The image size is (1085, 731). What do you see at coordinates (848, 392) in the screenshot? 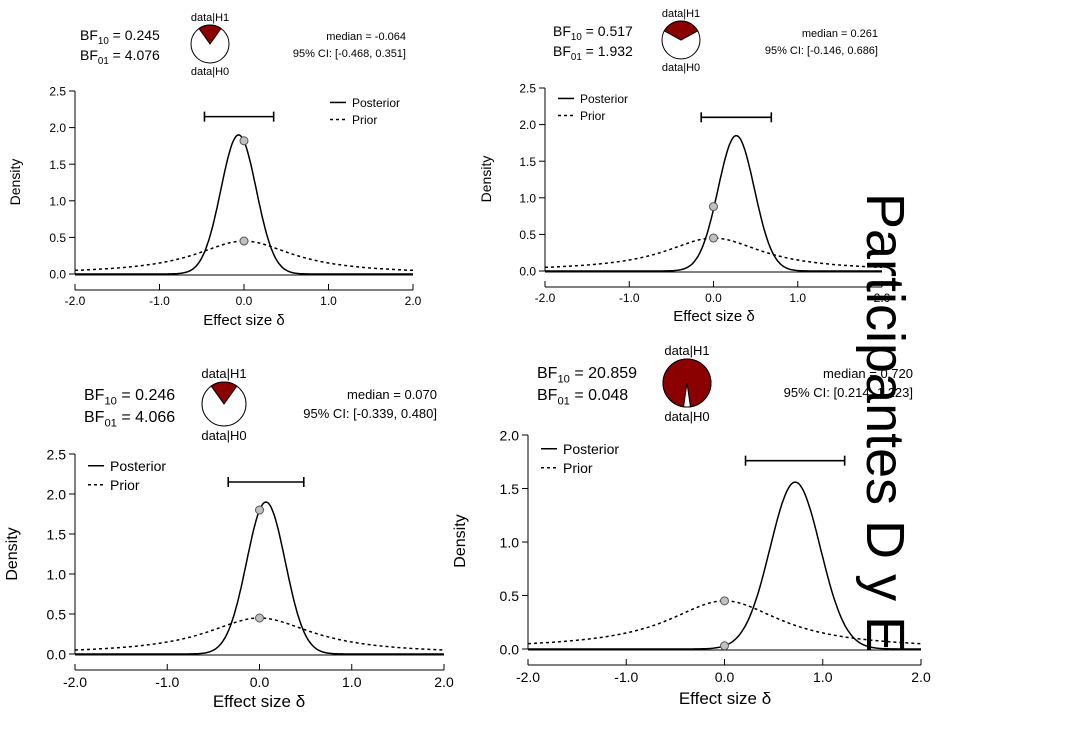
I see `ci-text: 95% CI: [0.214, 1.223]` at bounding box center [848, 392].